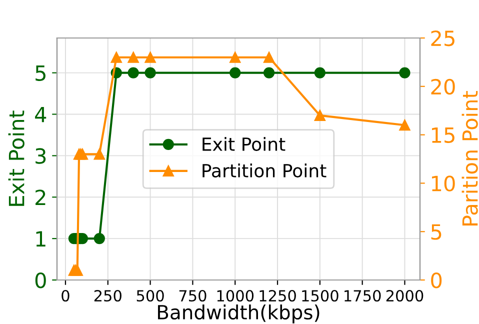 The image size is (479, 324). What do you see at coordinates (443, 136) in the screenshot?
I see `y2-tick-label: 15` at bounding box center [443, 136].